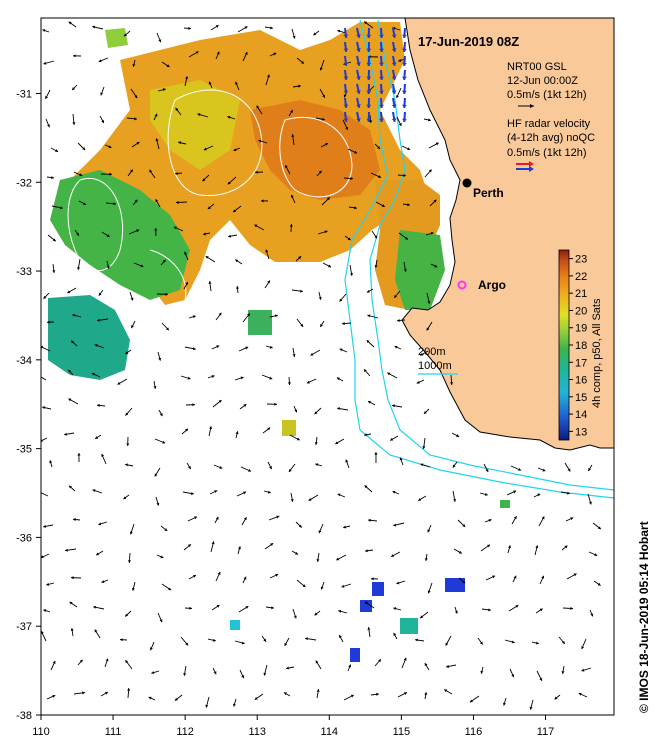 Image resolution: width=659 pixels, height=750 pixels. What do you see at coordinates (420, 270) in the screenshot?
I see `sst-patch-nearshore-green` at bounding box center [420, 270].